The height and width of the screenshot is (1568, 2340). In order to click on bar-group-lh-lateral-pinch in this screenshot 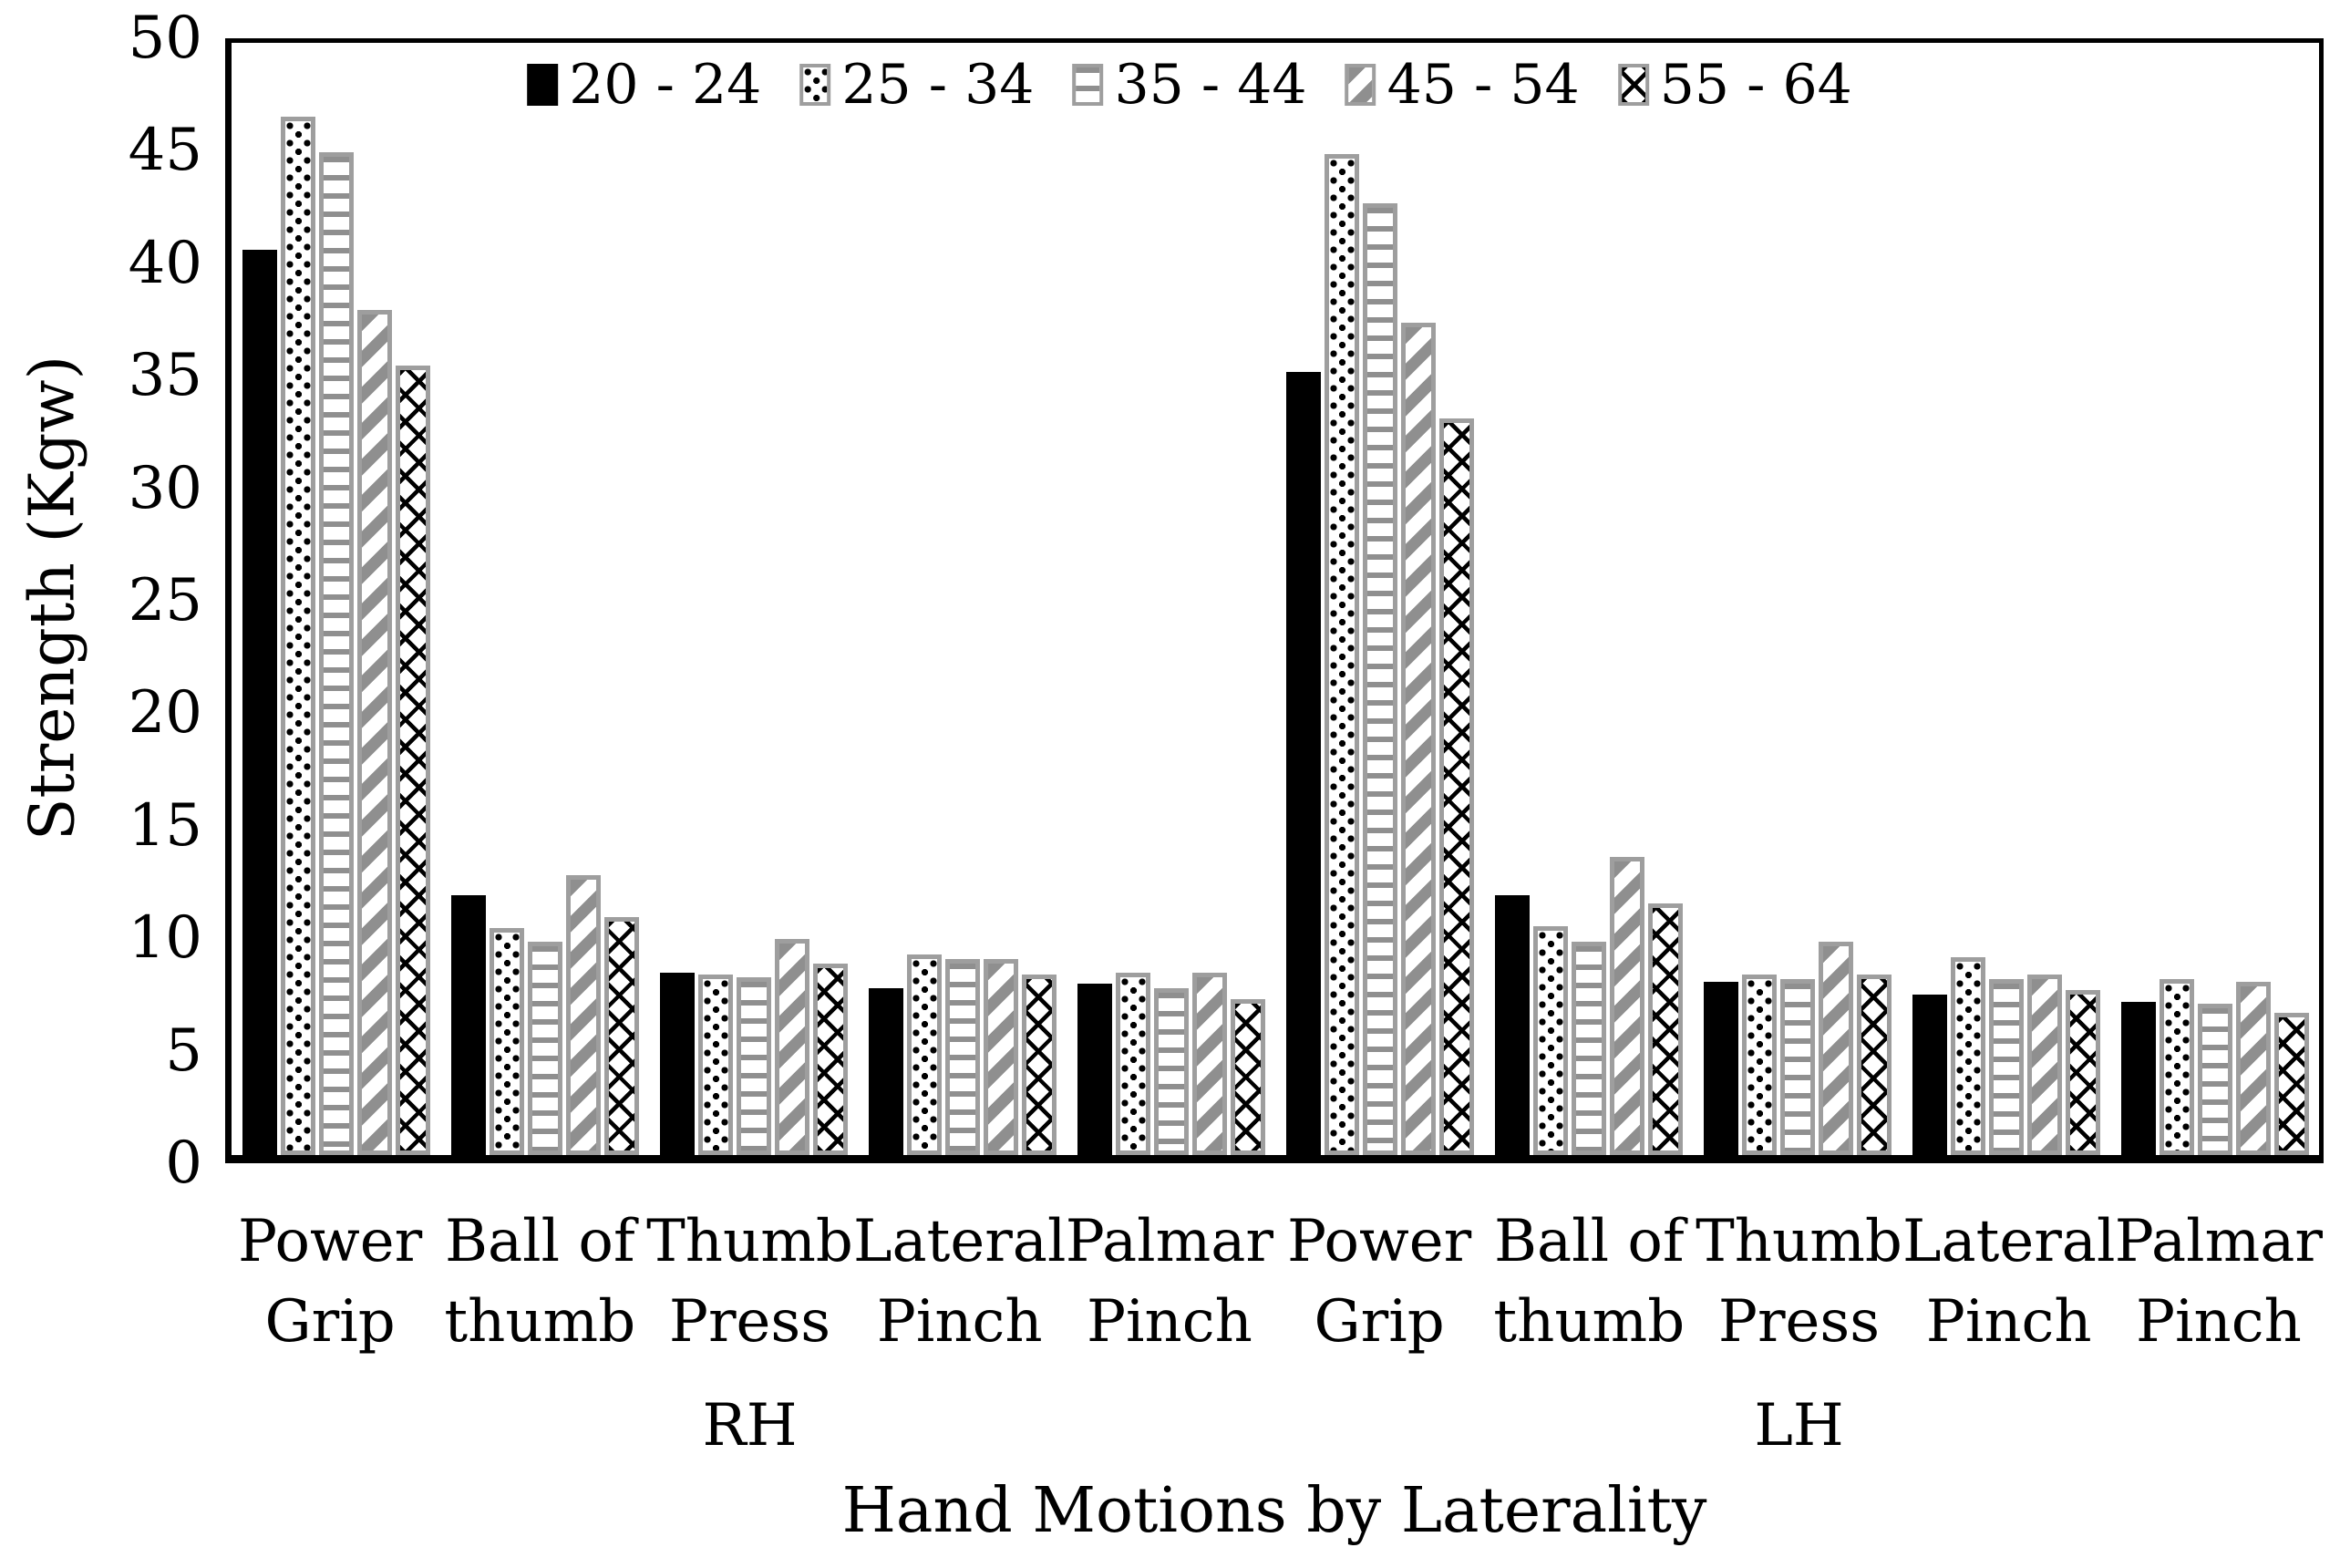, I will do `click(2006, 599)`.